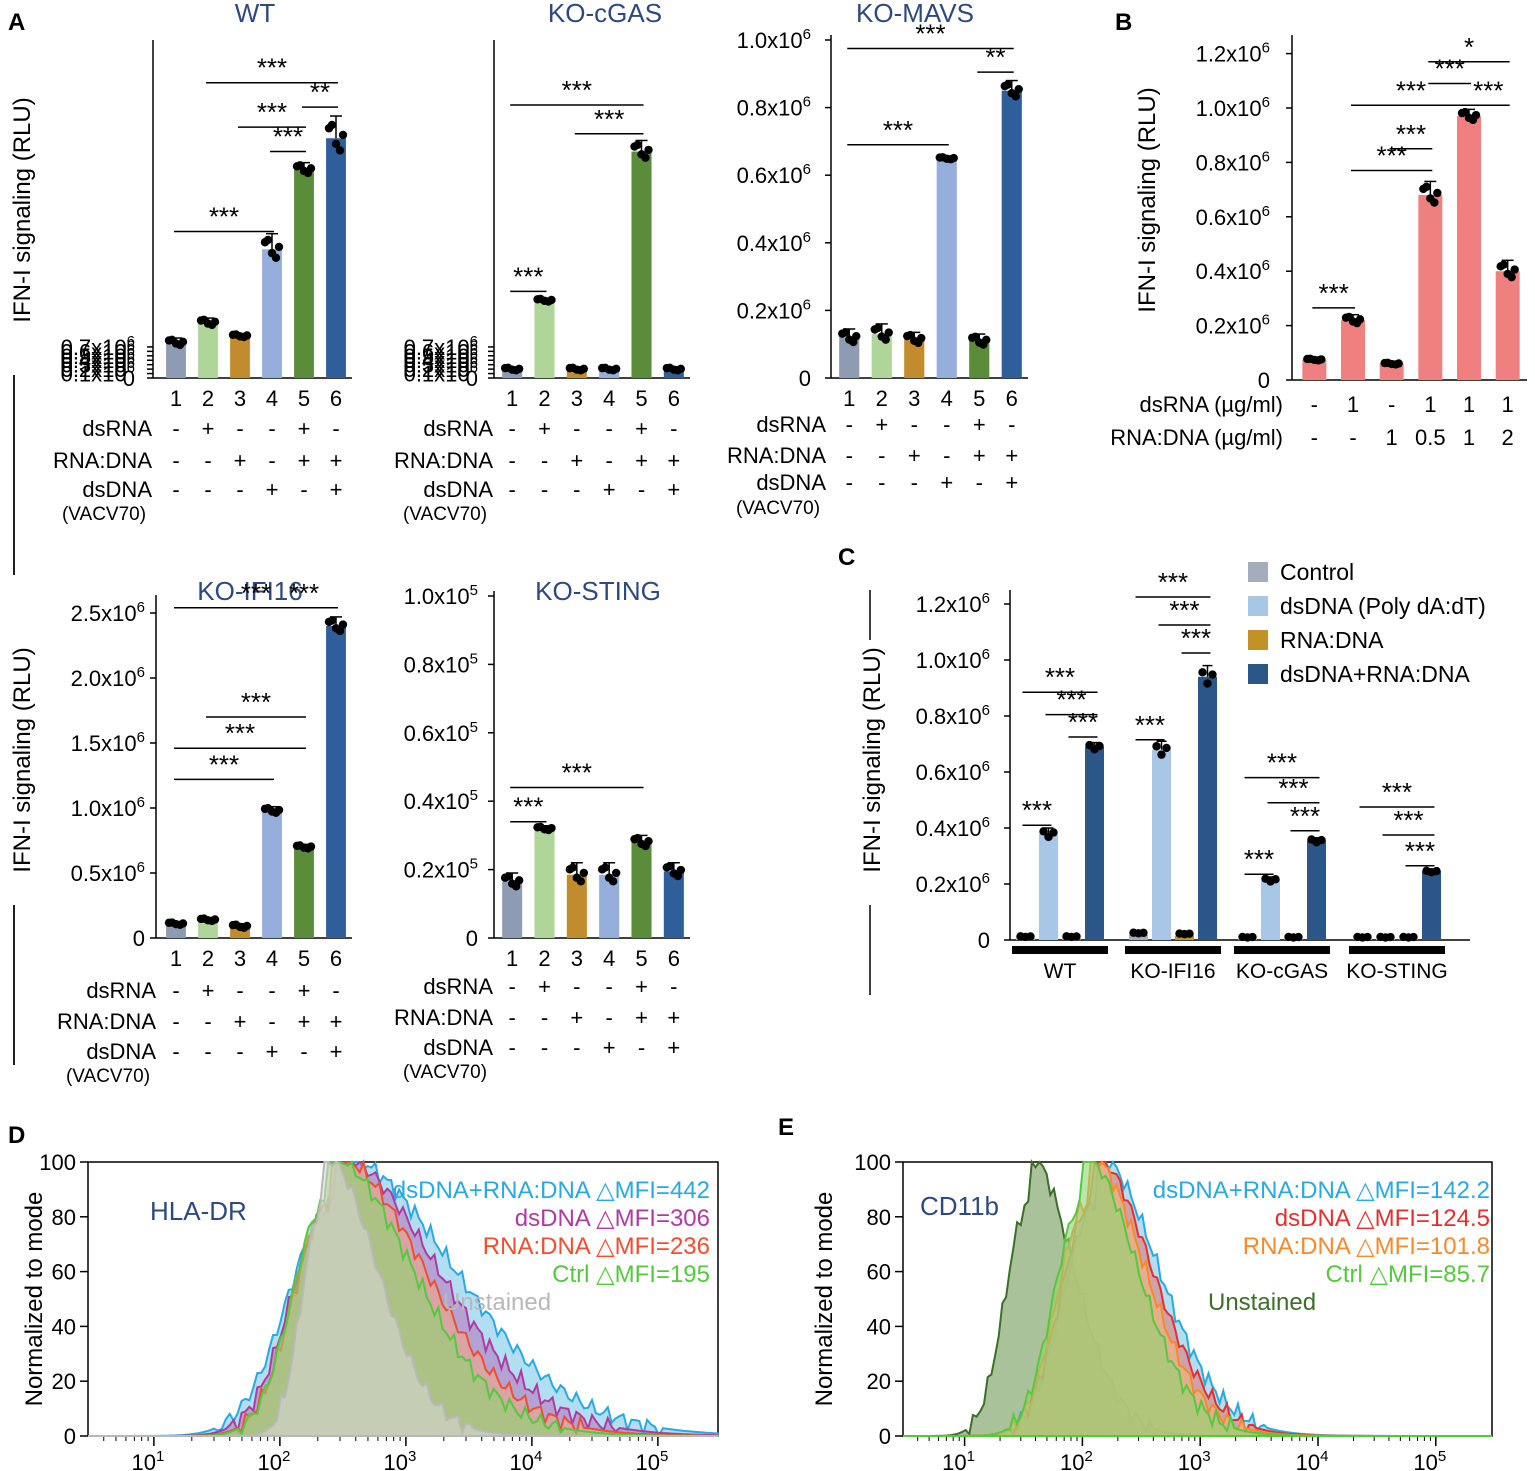 The image size is (1535, 1471). I want to click on y-tick-text: 2.5x10⁶, so click(108, 612).